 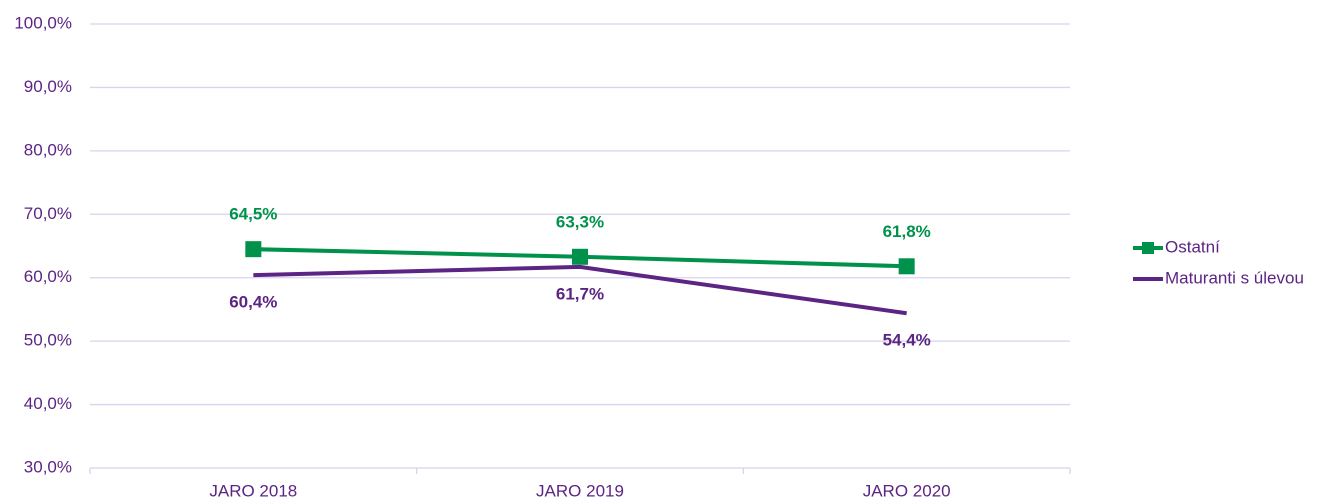 What do you see at coordinates (48, 213) in the screenshot?
I see `y-tick-label: 70,0%` at bounding box center [48, 213].